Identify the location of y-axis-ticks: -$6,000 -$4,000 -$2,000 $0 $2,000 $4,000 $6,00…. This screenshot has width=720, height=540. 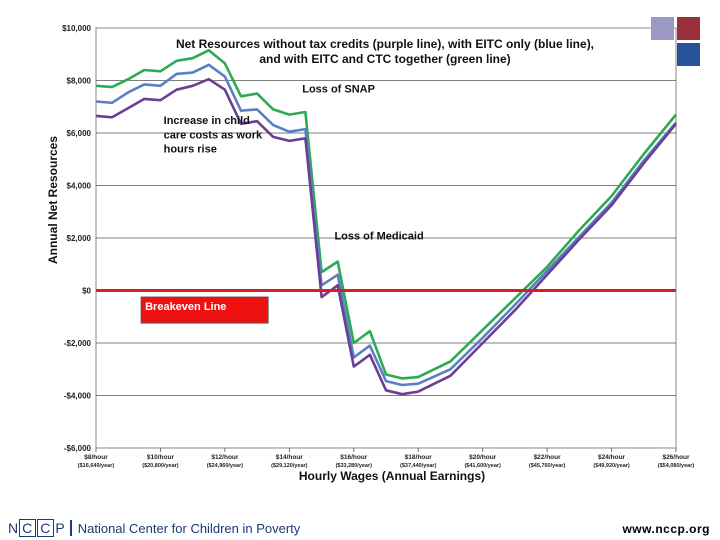
(76, 238).